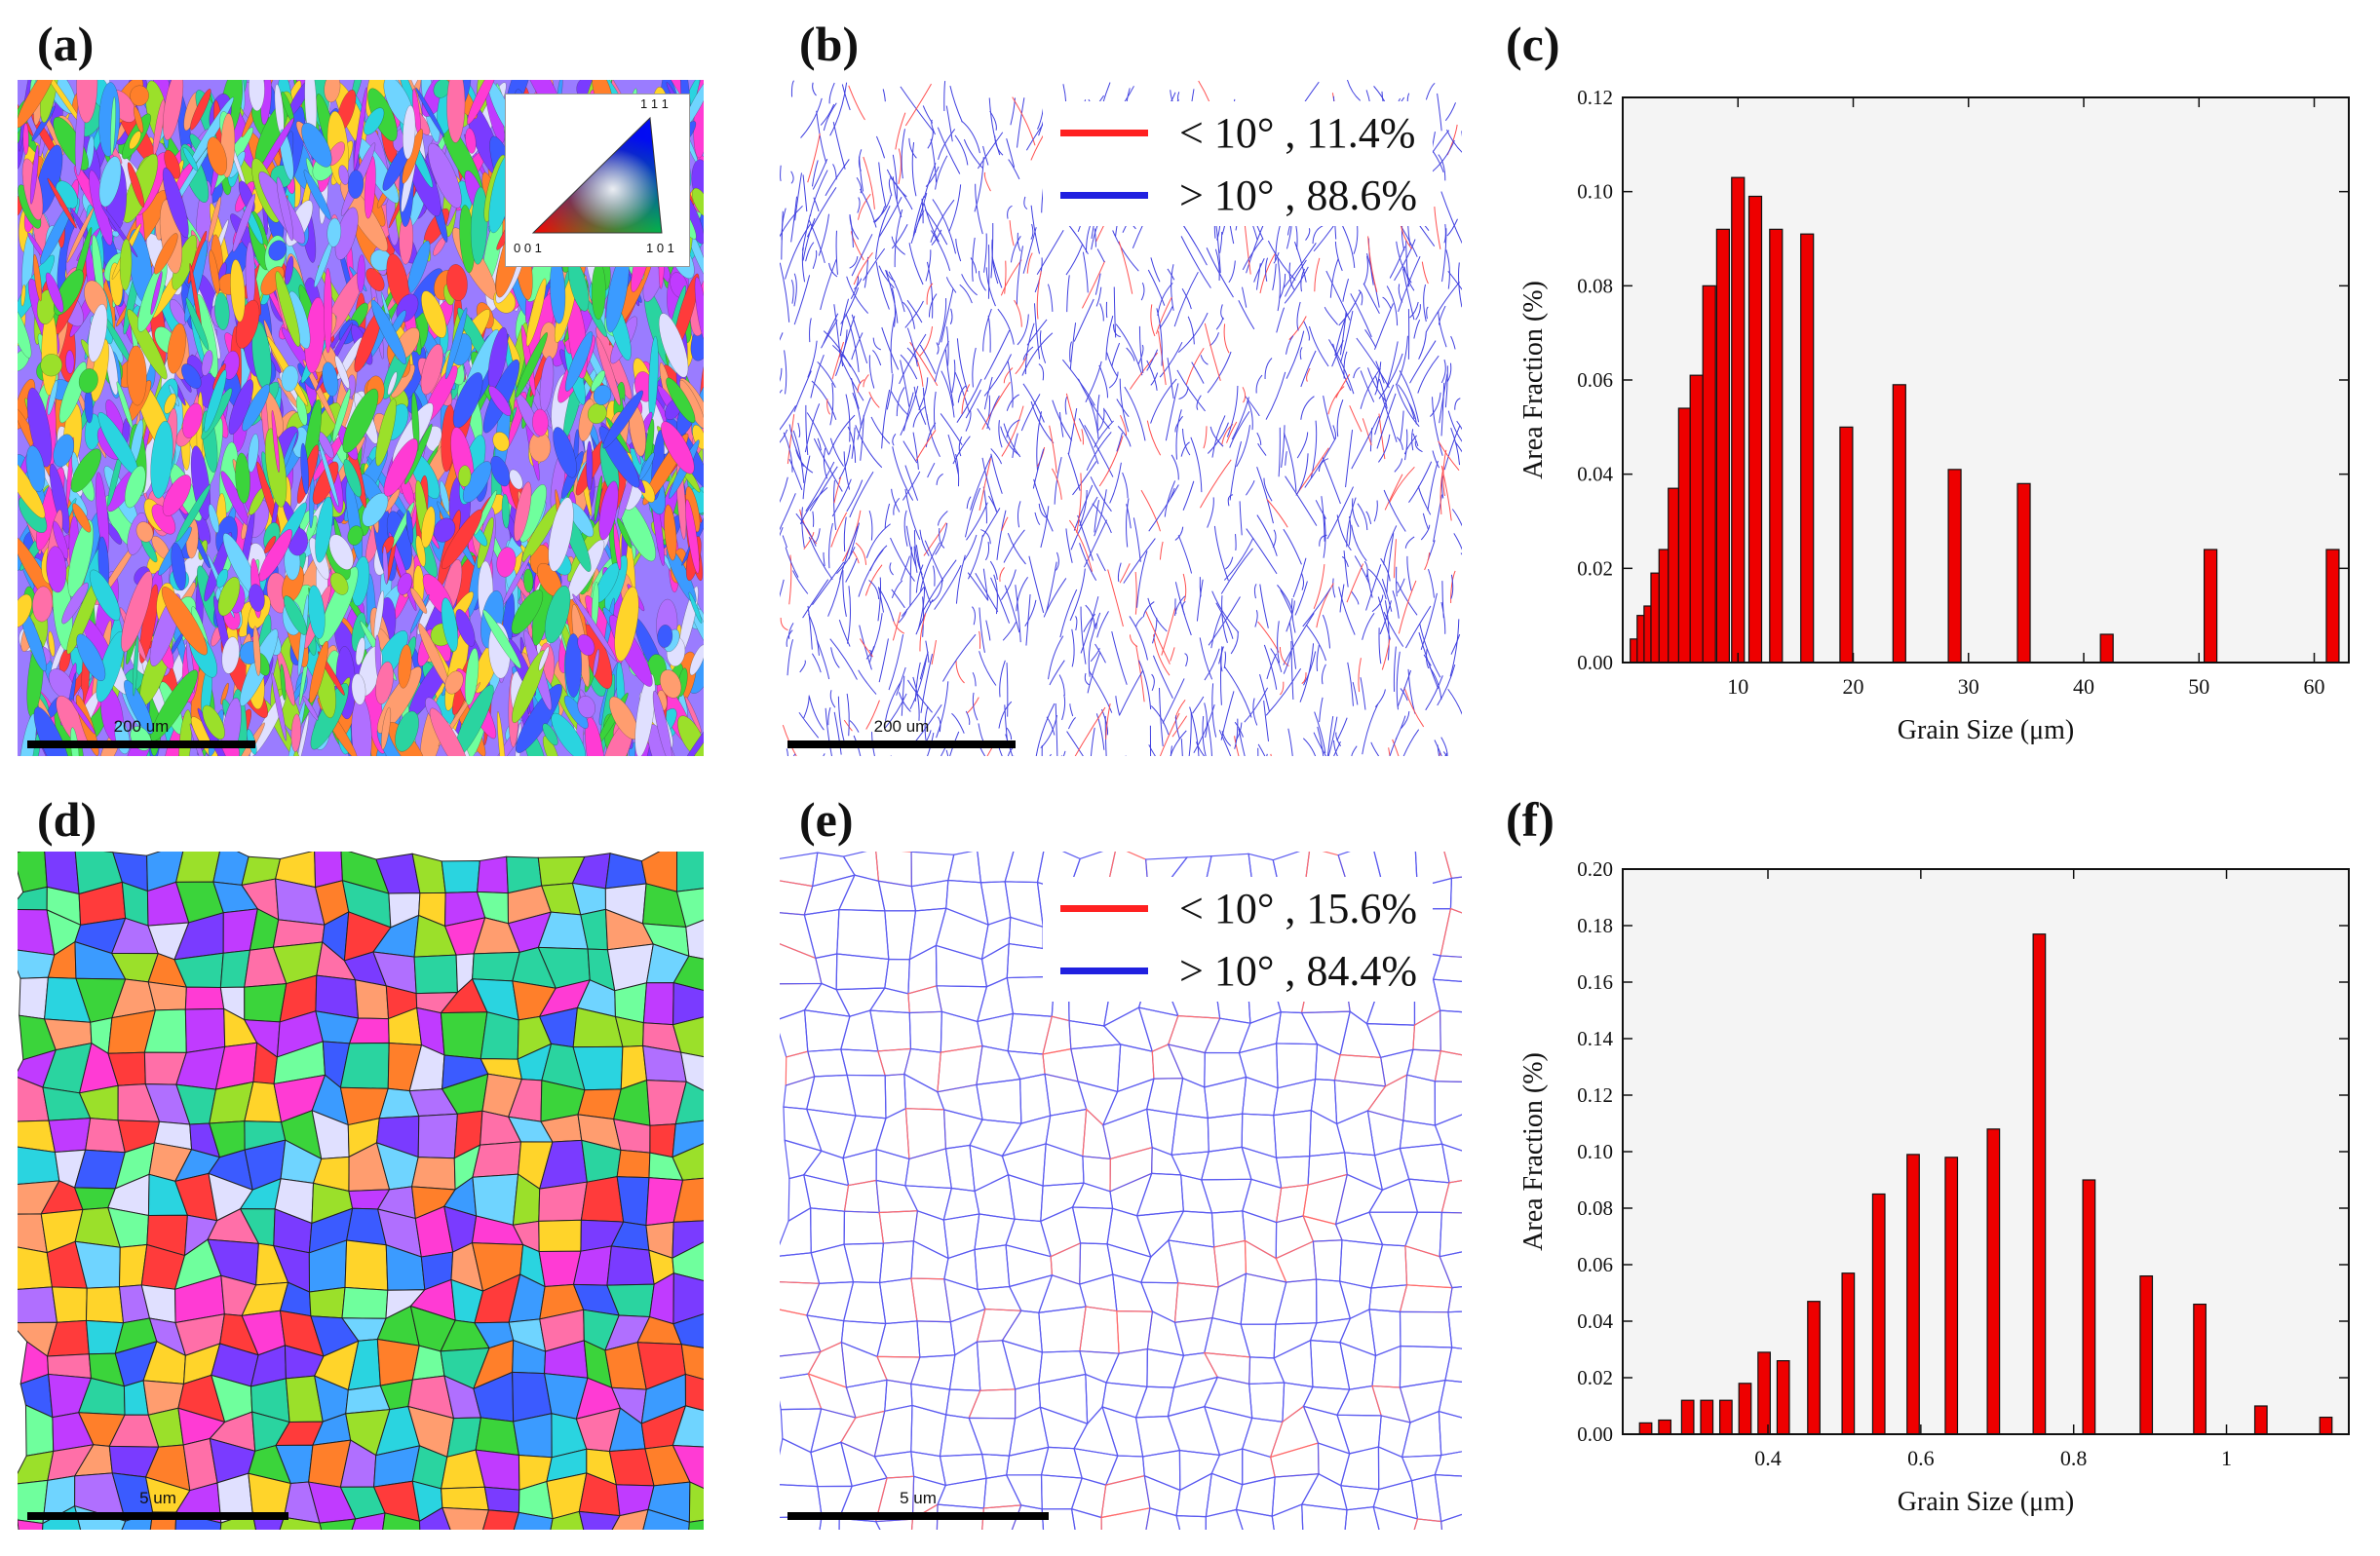 The height and width of the screenshot is (1556, 2380). What do you see at coordinates (1853, 686) in the screenshot?
I see `x-tick-label: 20` at bounding box center [1853, 686].